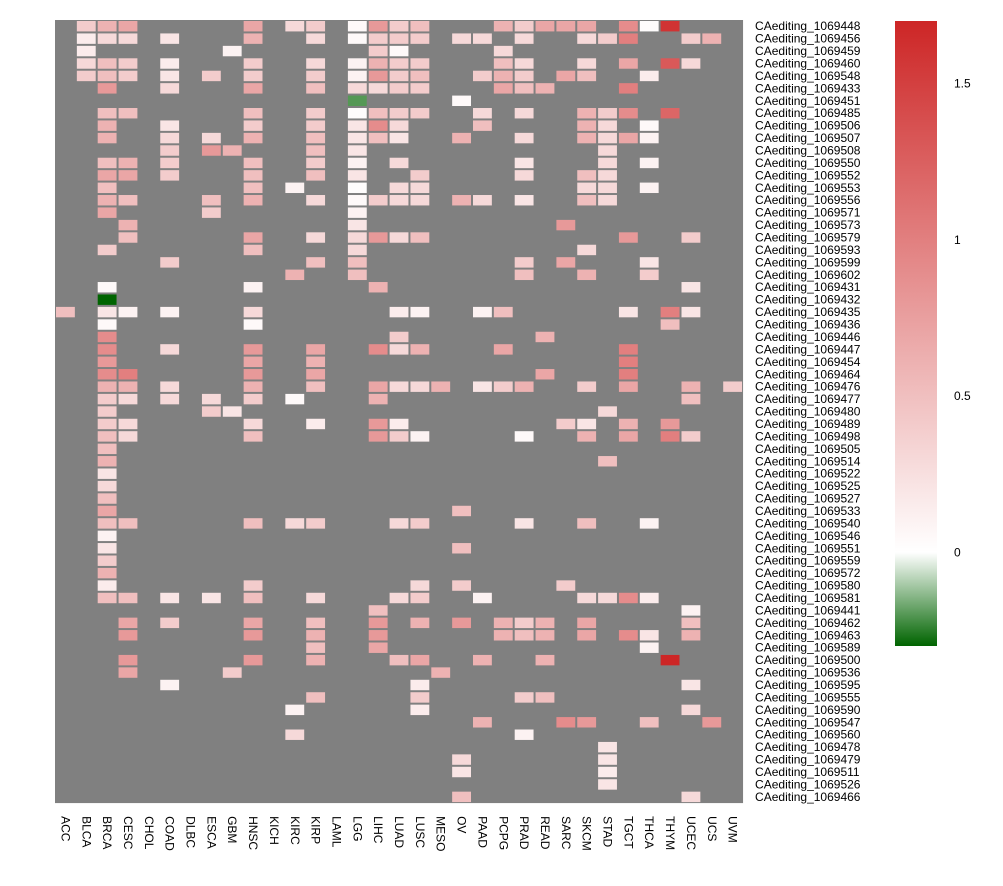 The width and height of the screenshot is (1003, 886). Describe the element at coordinates (808, 349) in the screenshot. I see `row-label: CAediting_1069447` at that location.